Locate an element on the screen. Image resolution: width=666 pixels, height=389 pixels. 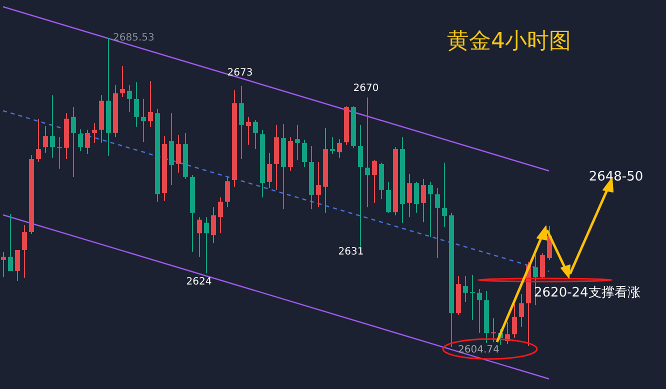
annotation: 2685.53 is located at coordinates (133, 38).